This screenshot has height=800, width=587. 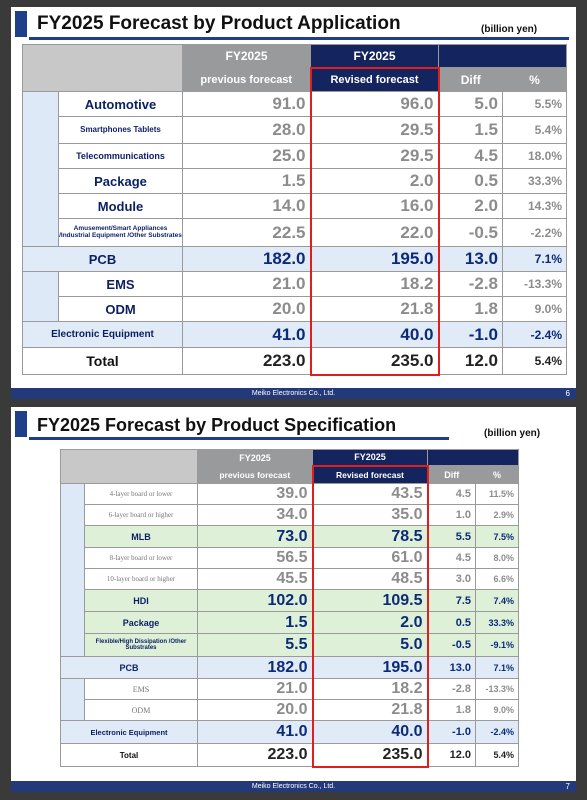 What do you see at coordinates (534, 334) in the screenshot?
I see `cell-pct: -2.4%` at bounding box center [534, 334].